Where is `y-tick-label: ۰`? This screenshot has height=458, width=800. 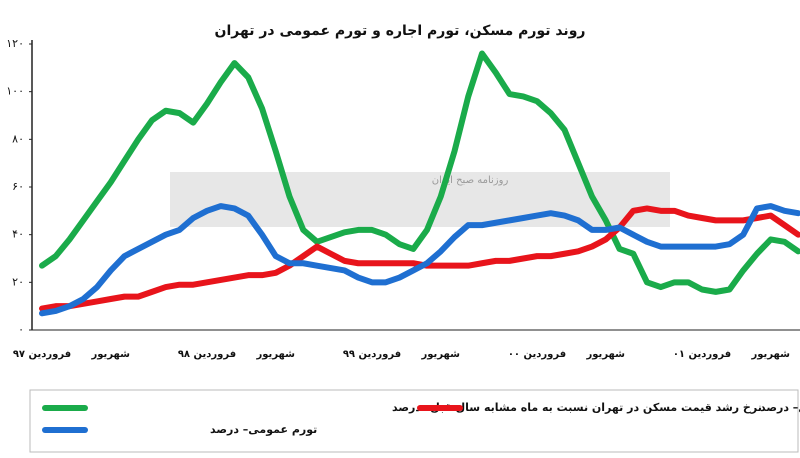
y-tick-label: ۰ is located at coordinates (21, 329).